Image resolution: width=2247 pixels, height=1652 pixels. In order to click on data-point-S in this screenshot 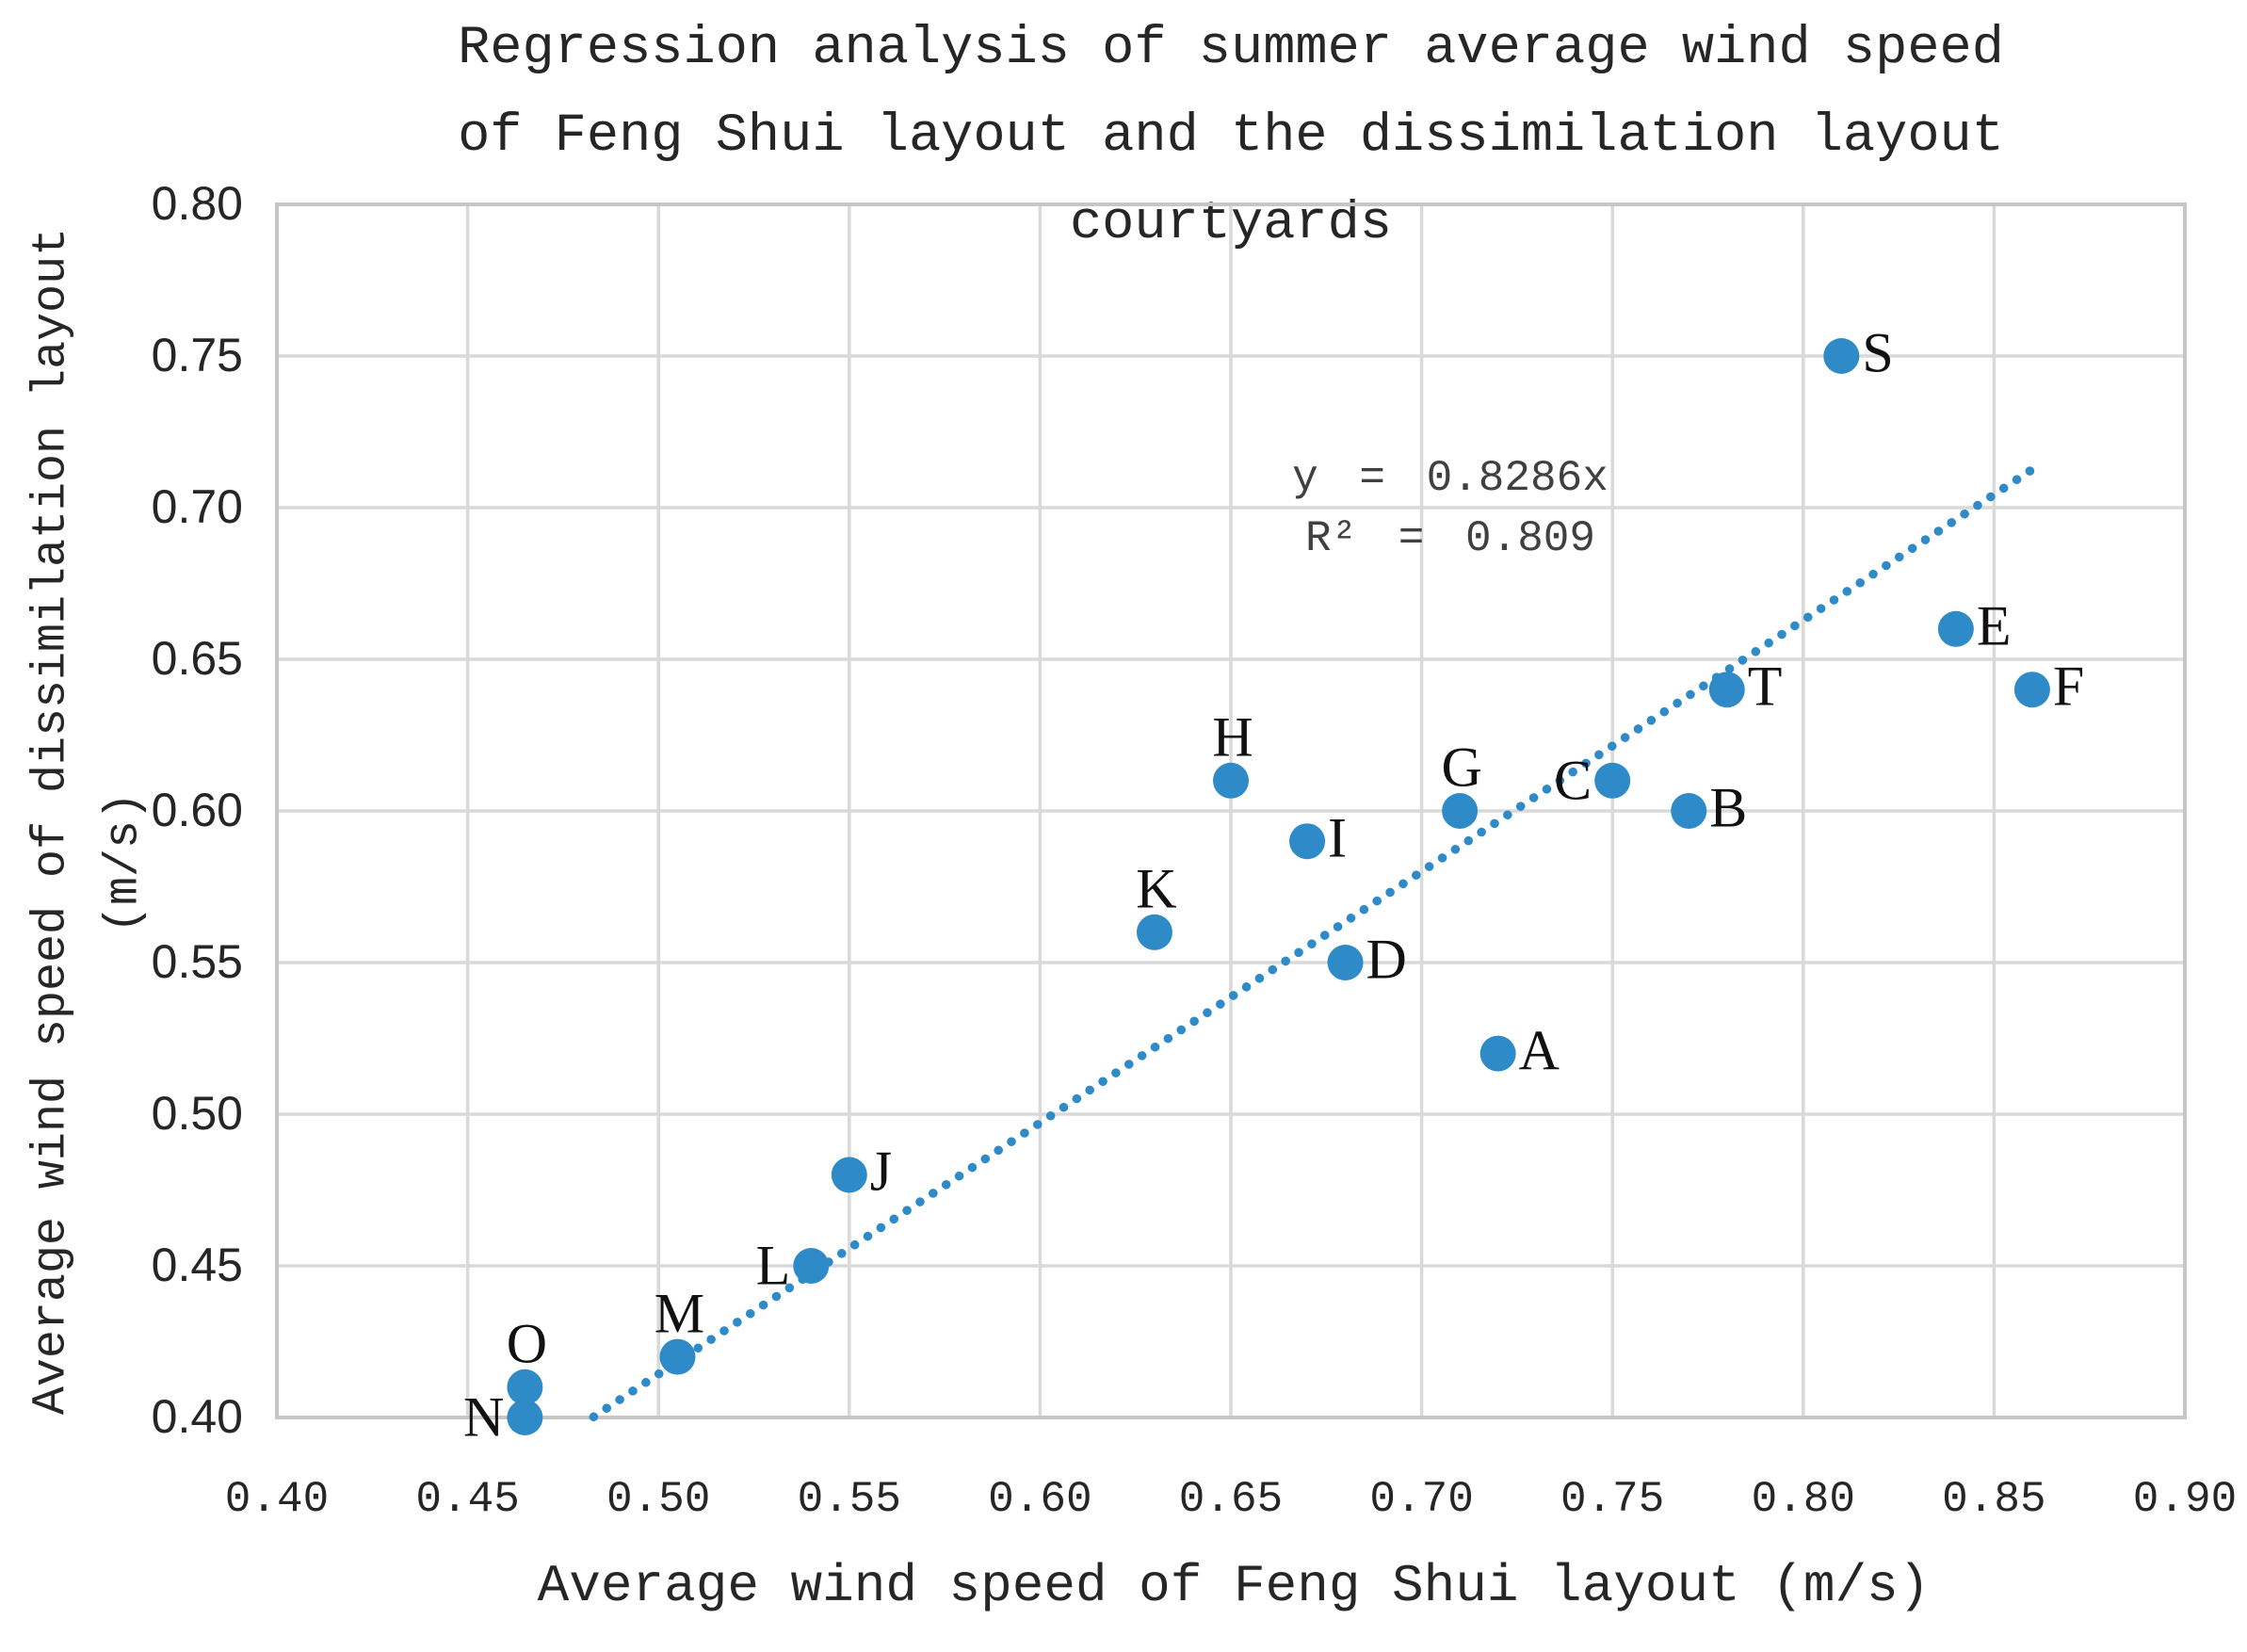, I will do `click(1841, 356)`.